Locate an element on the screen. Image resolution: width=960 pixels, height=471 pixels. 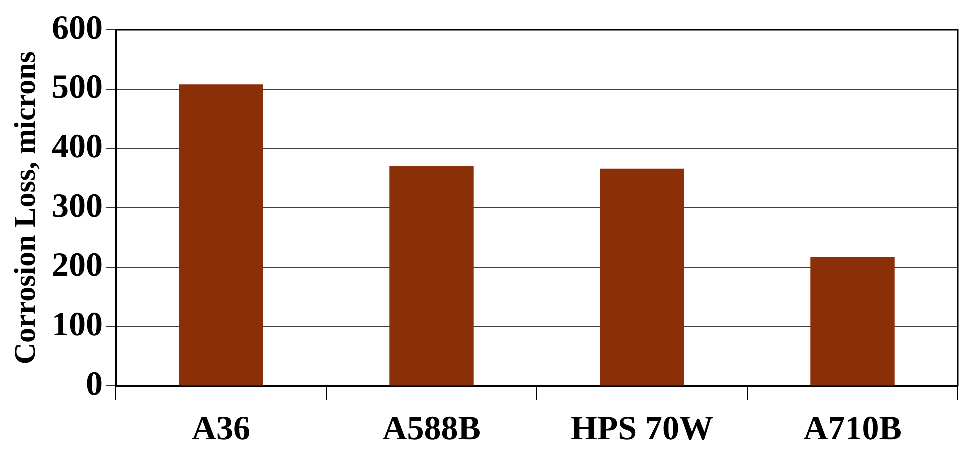
x-tick-label: A710B is located at coordinates (853, 429).